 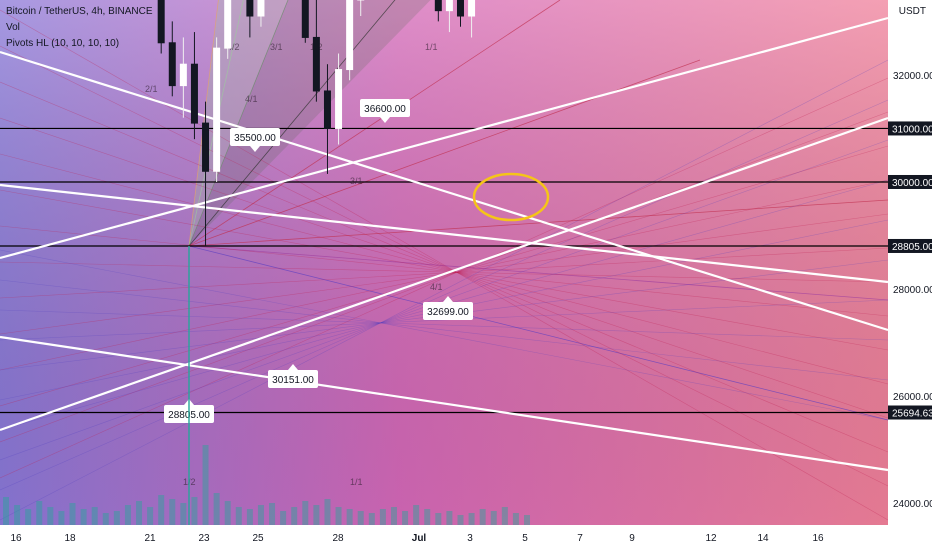 I want to click on fan-ratio-label: 3/1, so click(x=276, y=47).